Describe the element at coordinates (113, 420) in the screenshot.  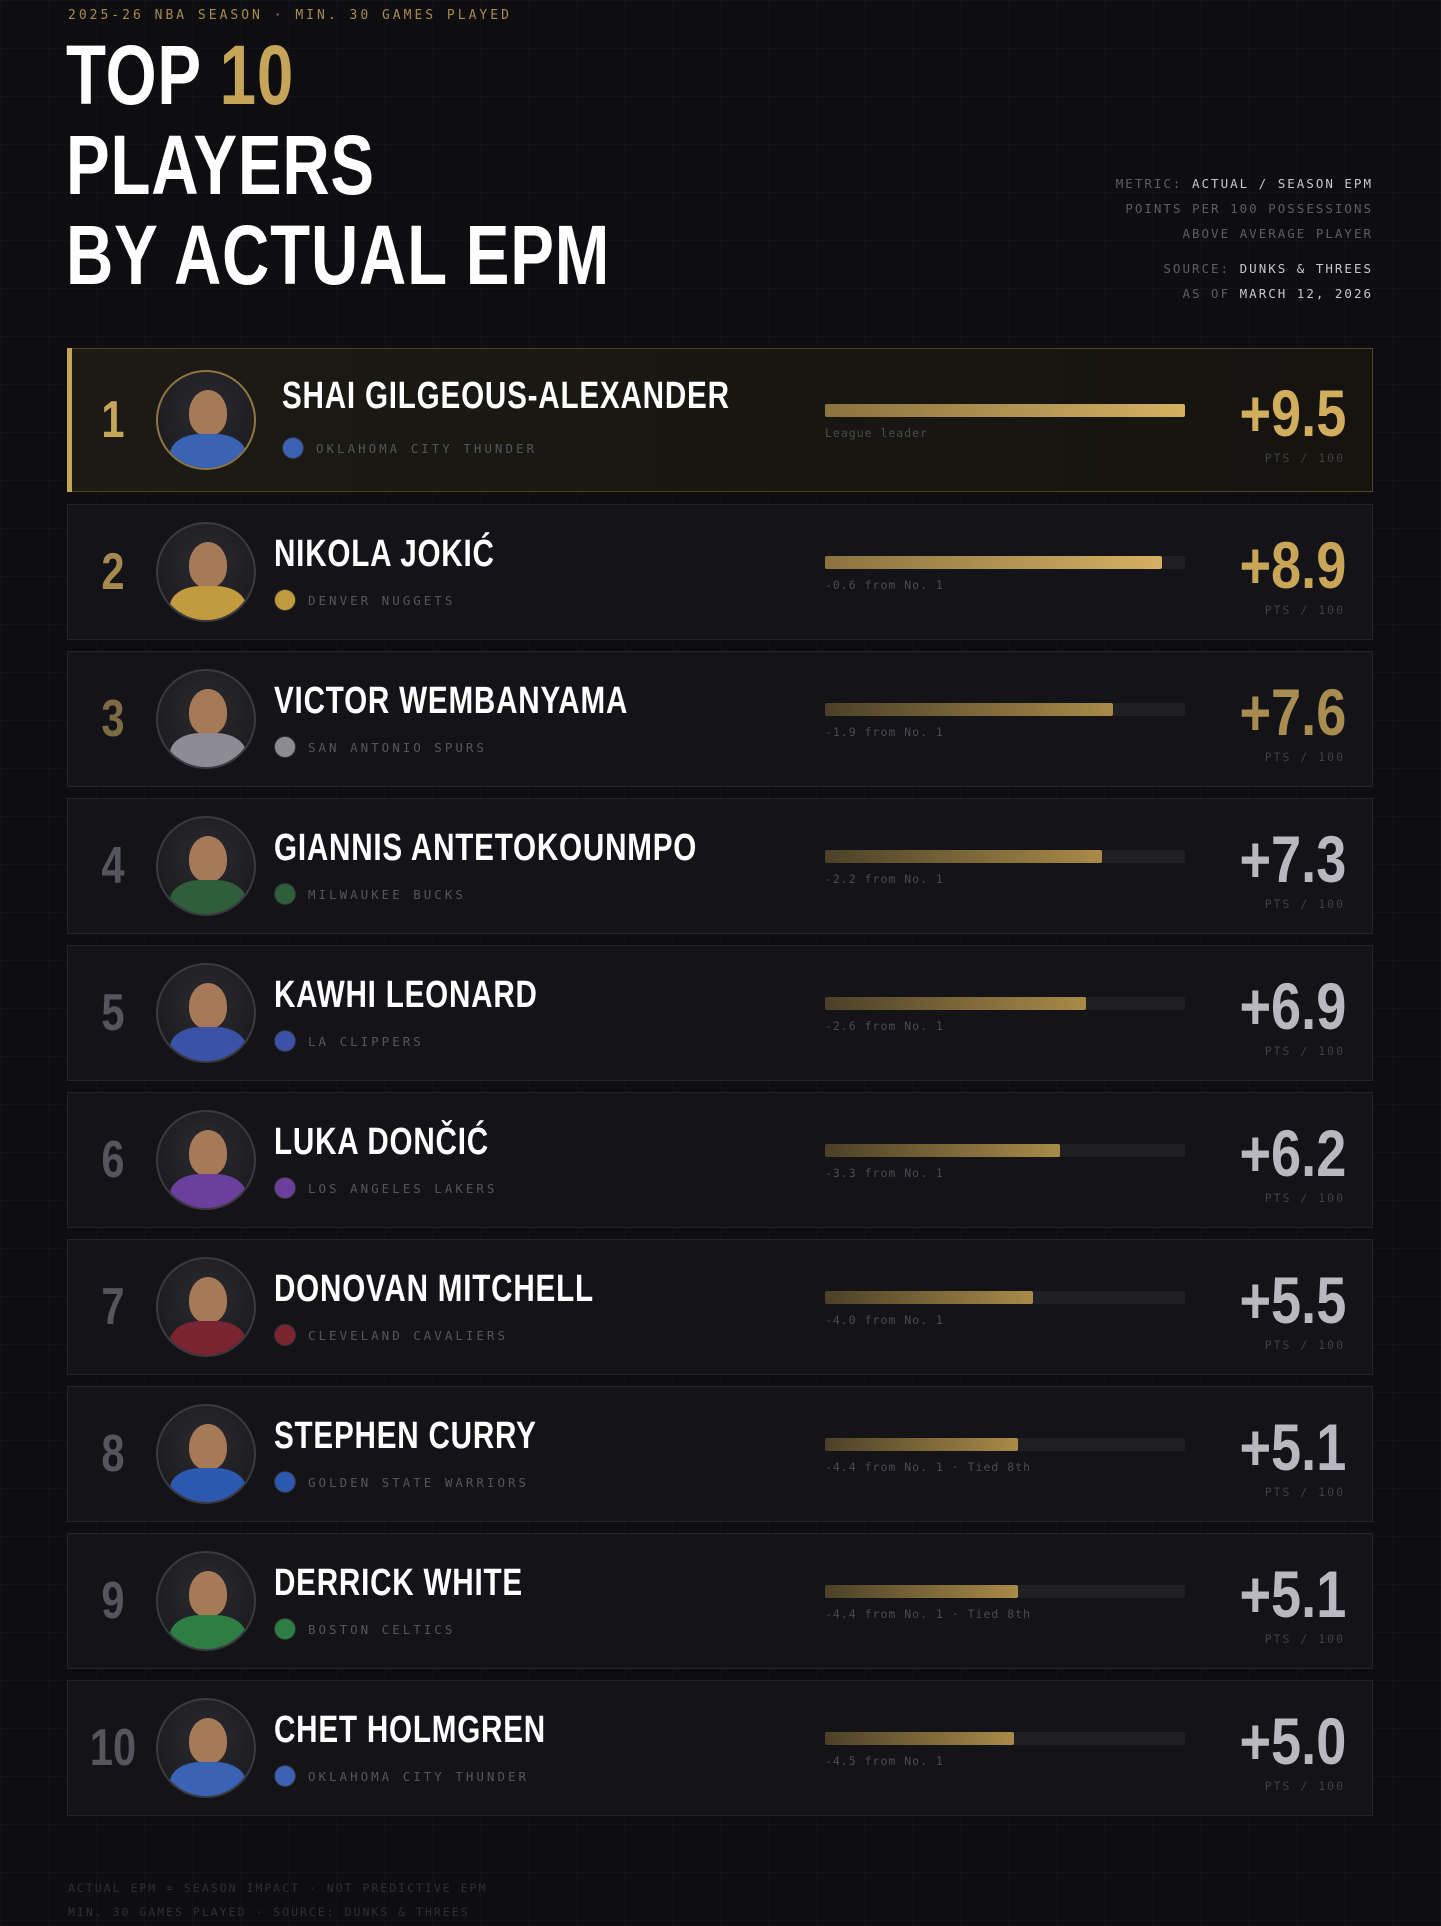
I see `rank-number: 1` at that location.